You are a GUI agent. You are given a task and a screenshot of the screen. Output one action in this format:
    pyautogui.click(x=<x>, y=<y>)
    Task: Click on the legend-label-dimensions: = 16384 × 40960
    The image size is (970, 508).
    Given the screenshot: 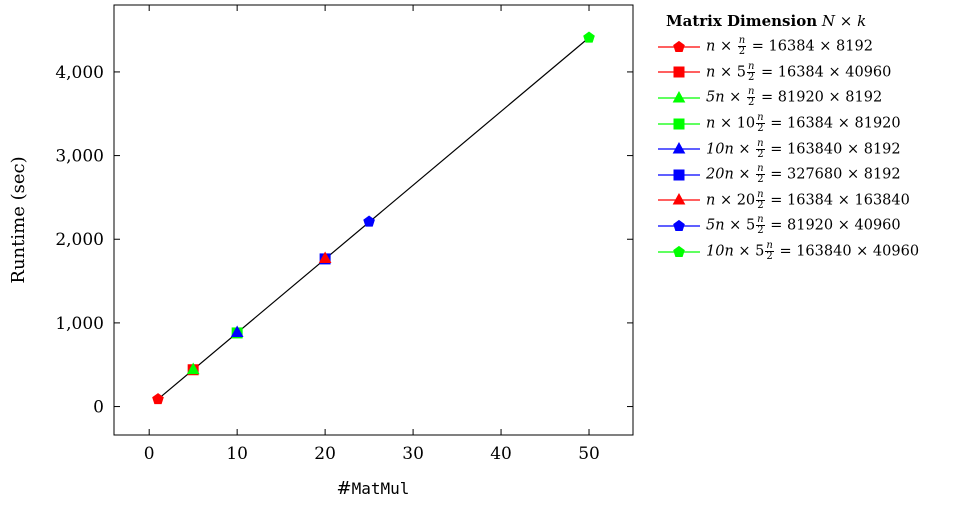 What is the action you would take?
    pyautogui.click(x=824, y=72)
    